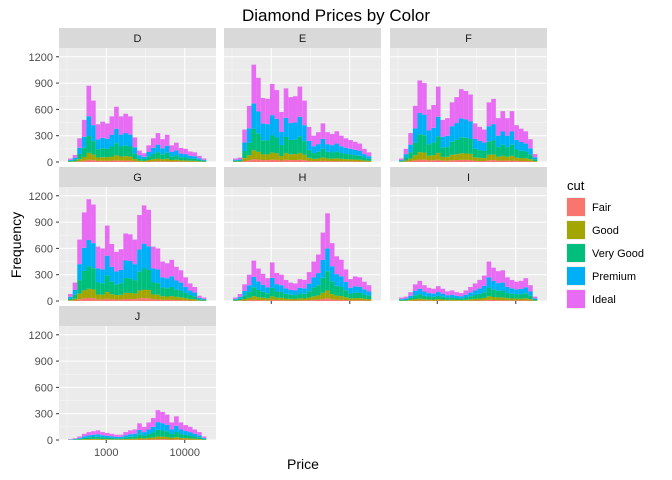 Image resolution: width=672 pixels, height=480 pixels. What do you see at coordinates (302, 95) in the screenshot?
I see `facet-panel-E: E` at bounding box center [302, 95].